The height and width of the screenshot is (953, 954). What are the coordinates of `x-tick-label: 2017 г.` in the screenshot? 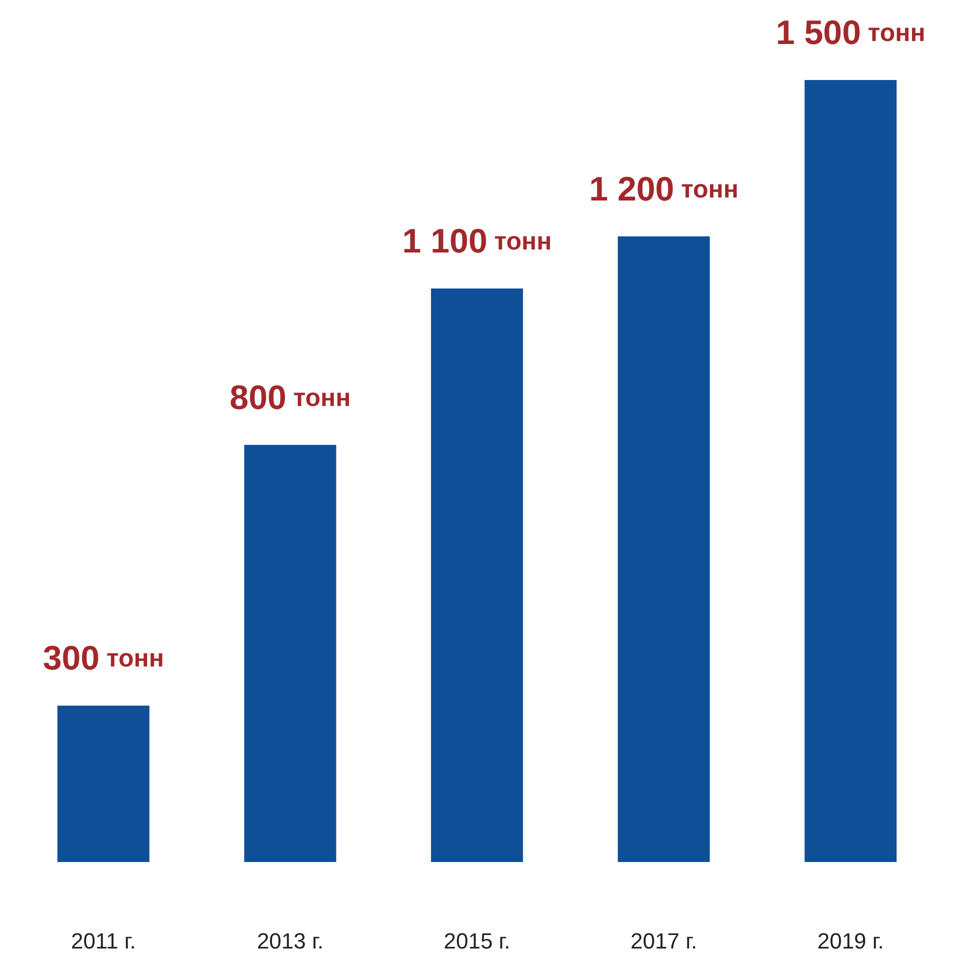 It's located at (664, 940).